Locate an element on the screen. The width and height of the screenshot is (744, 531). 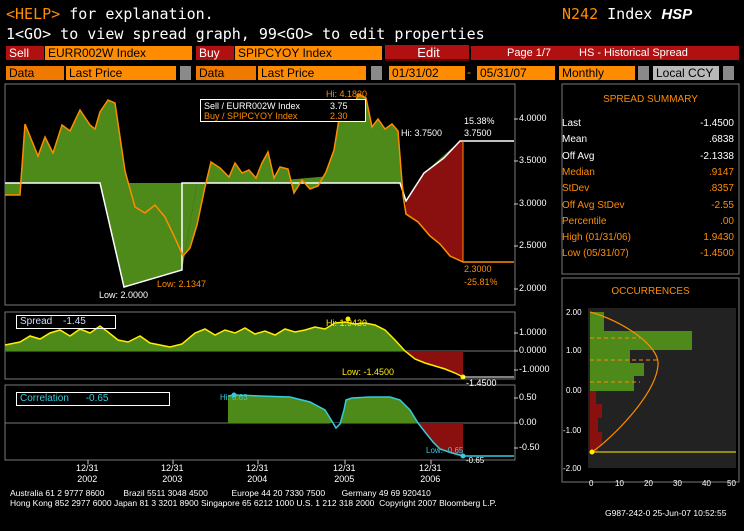
spread-hi-label: Hi: 1.9430 is located at coordinates (347, 323).